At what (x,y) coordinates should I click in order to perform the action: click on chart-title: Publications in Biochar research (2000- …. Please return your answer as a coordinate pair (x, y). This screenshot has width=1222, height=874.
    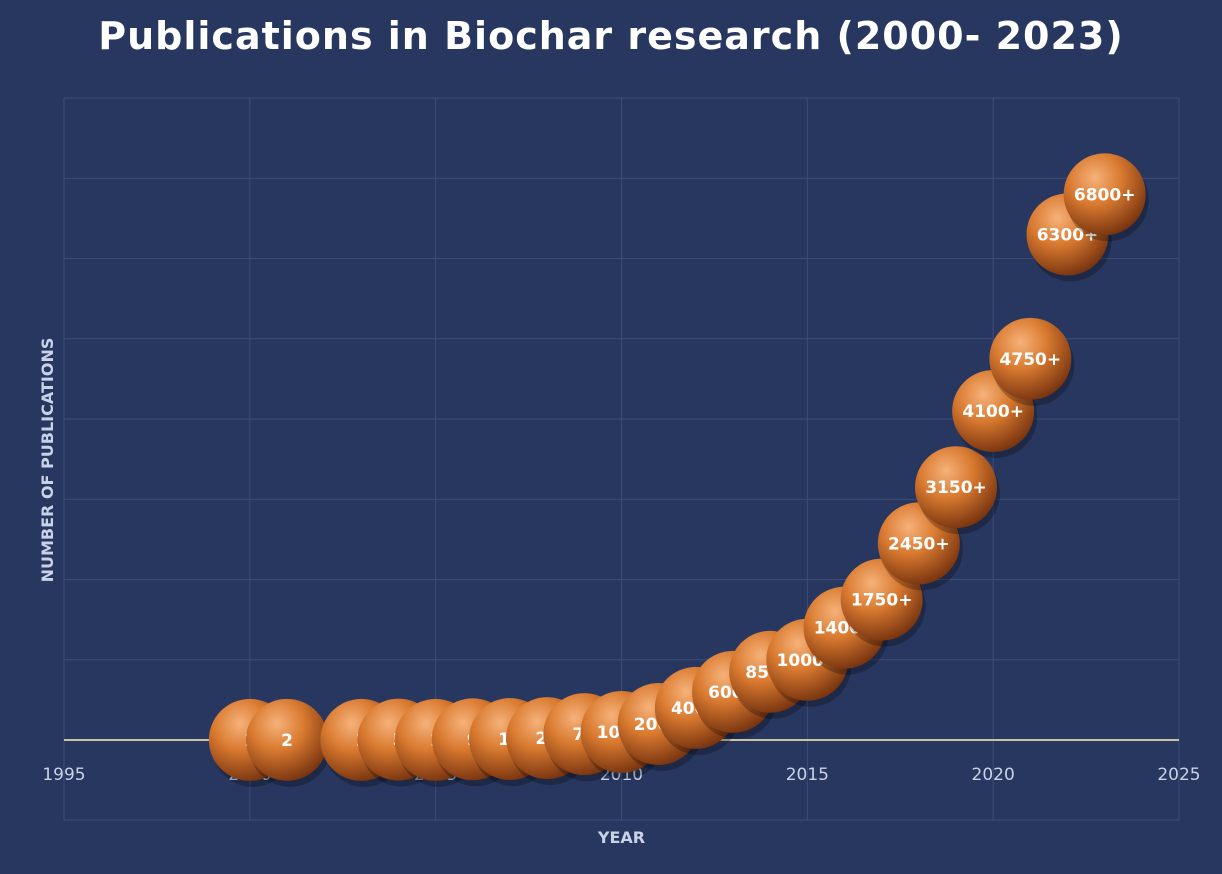
    Looking at the image, I should click on (611, 36).